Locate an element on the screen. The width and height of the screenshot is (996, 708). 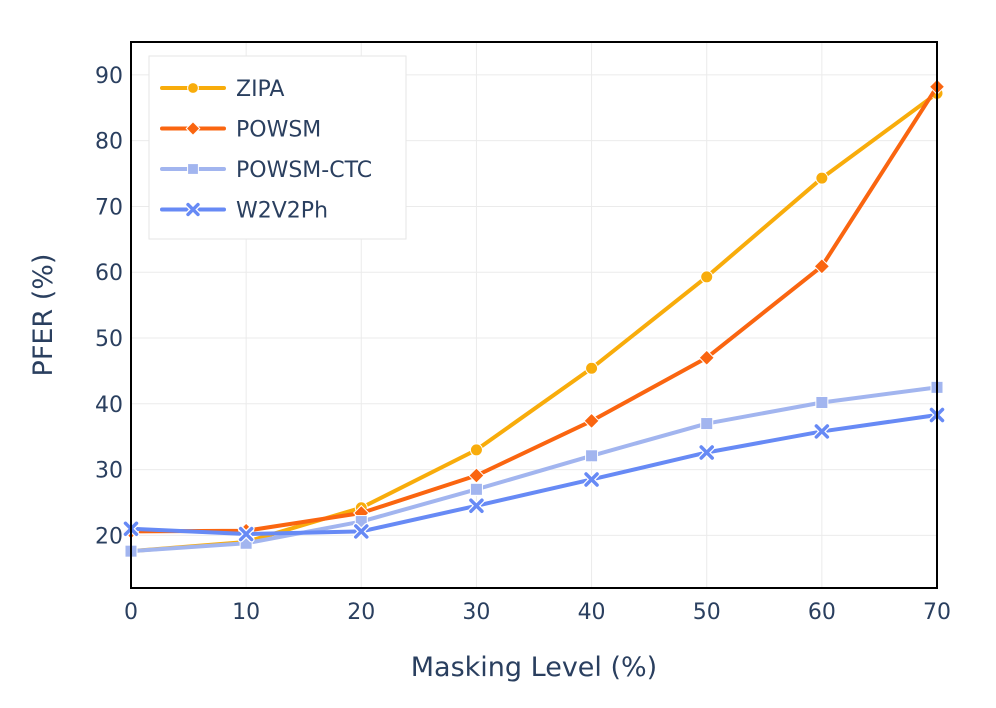
y-tick-label: 50 is located at coordinates (109, 339).